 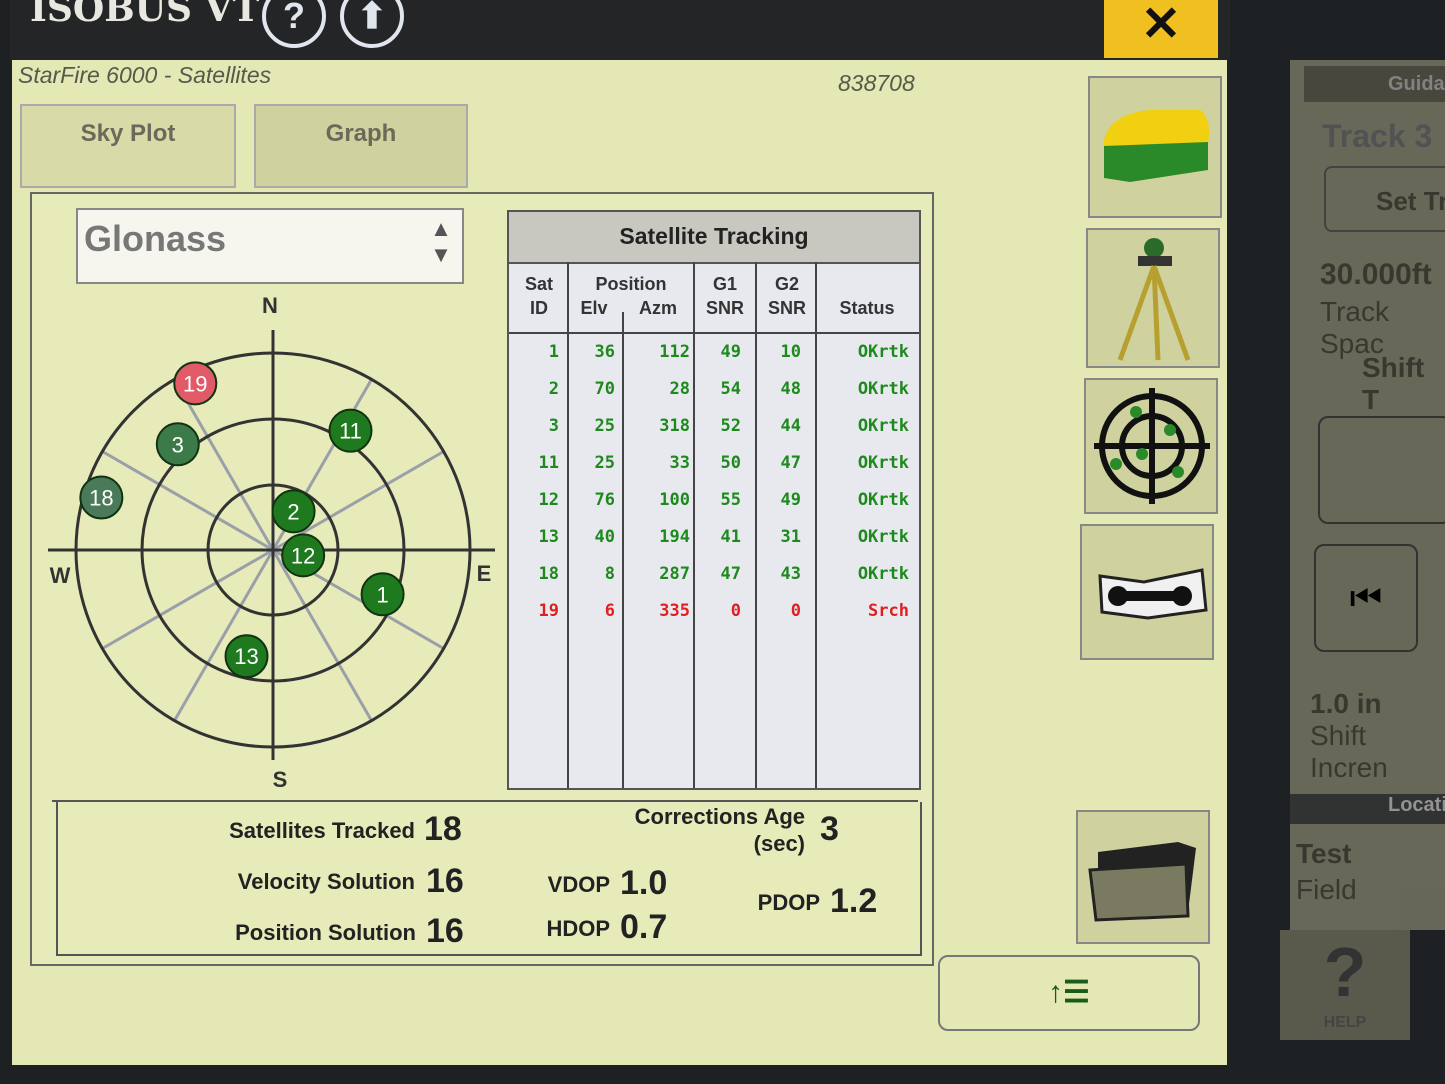 I want to click on help-button: ?, so click(x=294, y=24).